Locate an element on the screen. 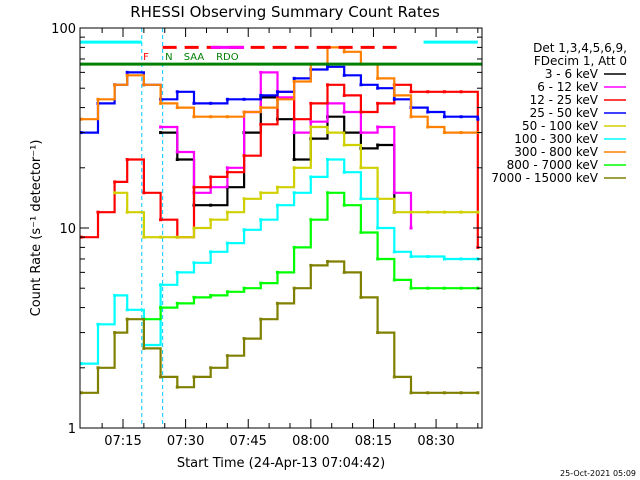  annotation-label: SAA is located at coordinates (194, 57).